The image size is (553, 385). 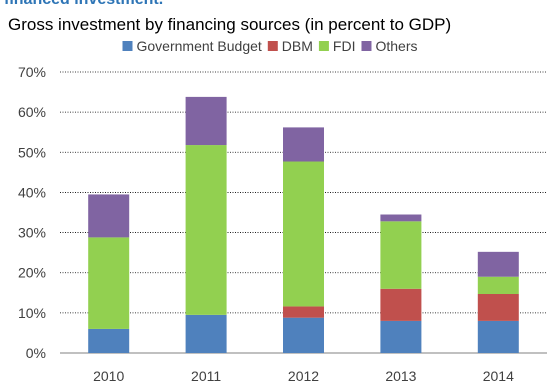 I want to click on y-tick-label: 70%, so click(x=32, y=72).